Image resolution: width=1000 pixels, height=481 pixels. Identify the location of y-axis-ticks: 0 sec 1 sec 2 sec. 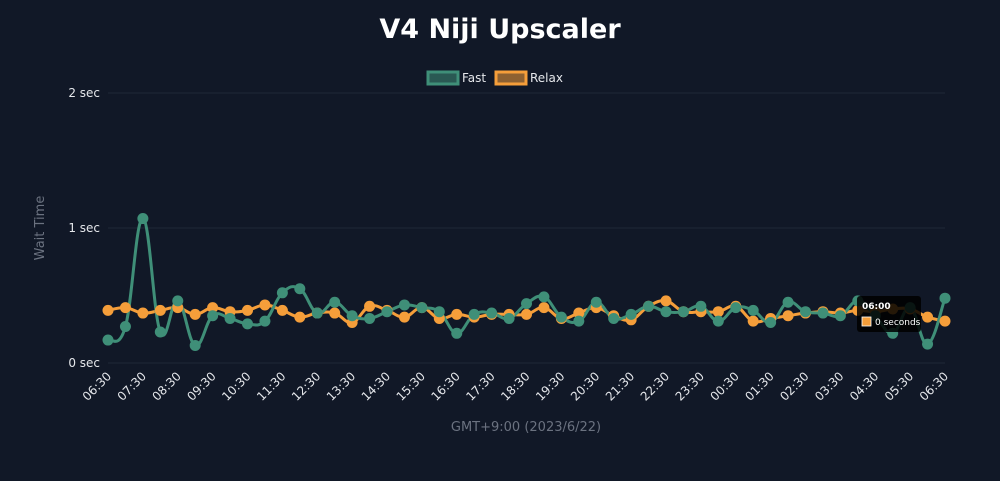
(84, 228).